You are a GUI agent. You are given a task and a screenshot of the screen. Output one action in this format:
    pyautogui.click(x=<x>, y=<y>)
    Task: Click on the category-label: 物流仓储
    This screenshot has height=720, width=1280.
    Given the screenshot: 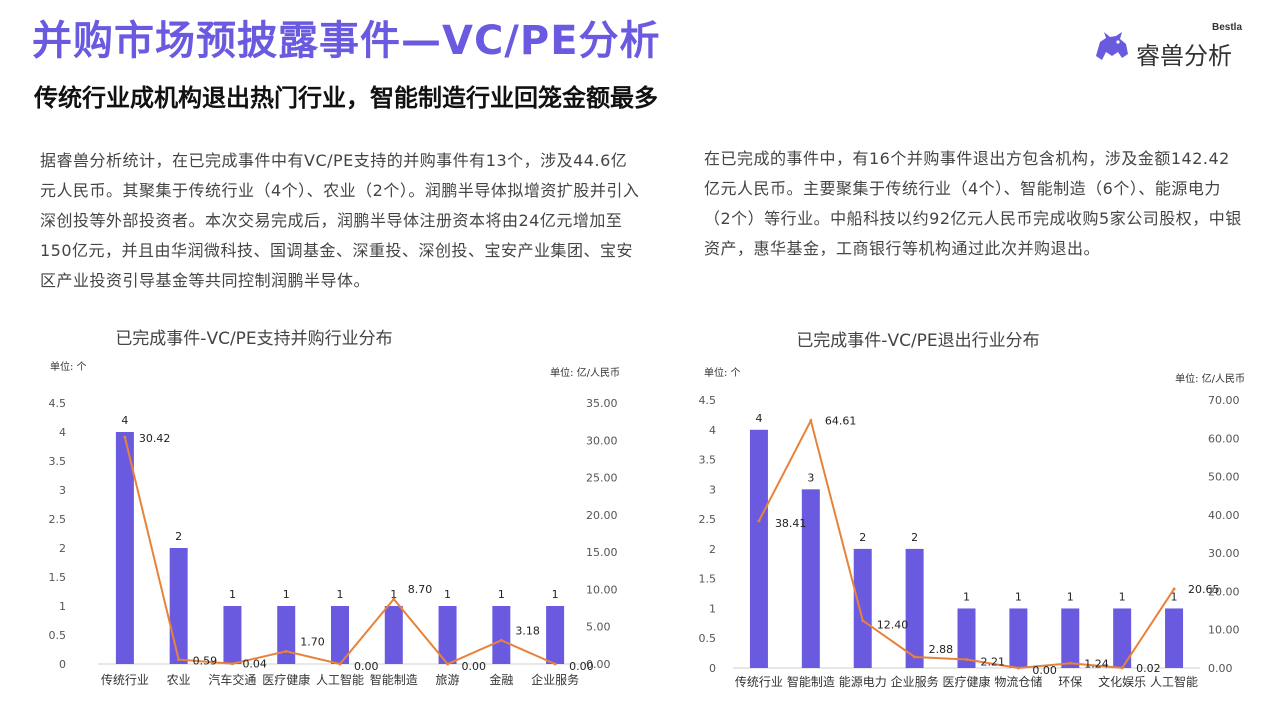 What is the action you would take?
    pyautogui.click(x=1018, y=681)
    